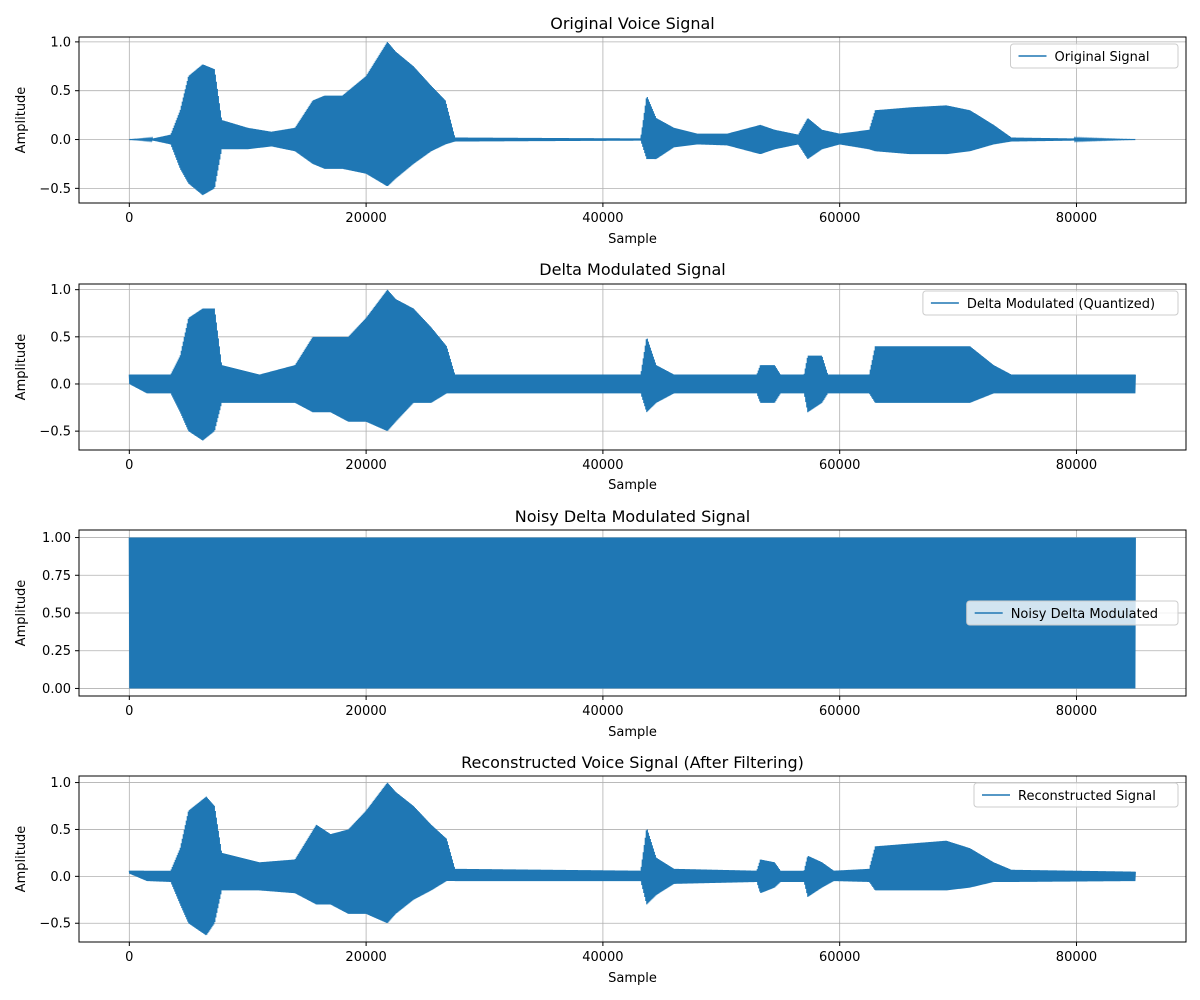 The width and height of the screenshot is (1200, 1000). What do you see at coordinates (1087, 796) in the screenshot?
I see `legend-label: Reconstructed Signal` at bounding box center [1087, 796].